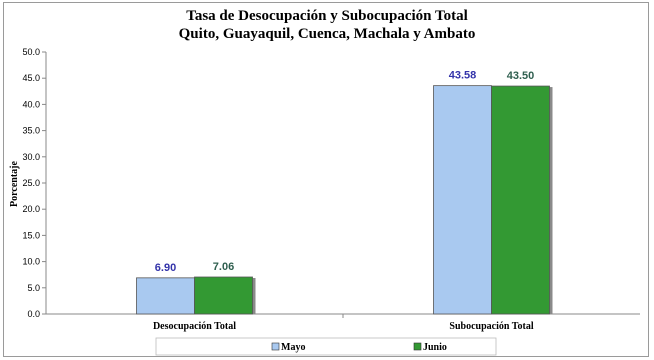  Describe the element at coordinates (33, 288) in the screenshot. I see `y-tick-label: 5.0` at that location.